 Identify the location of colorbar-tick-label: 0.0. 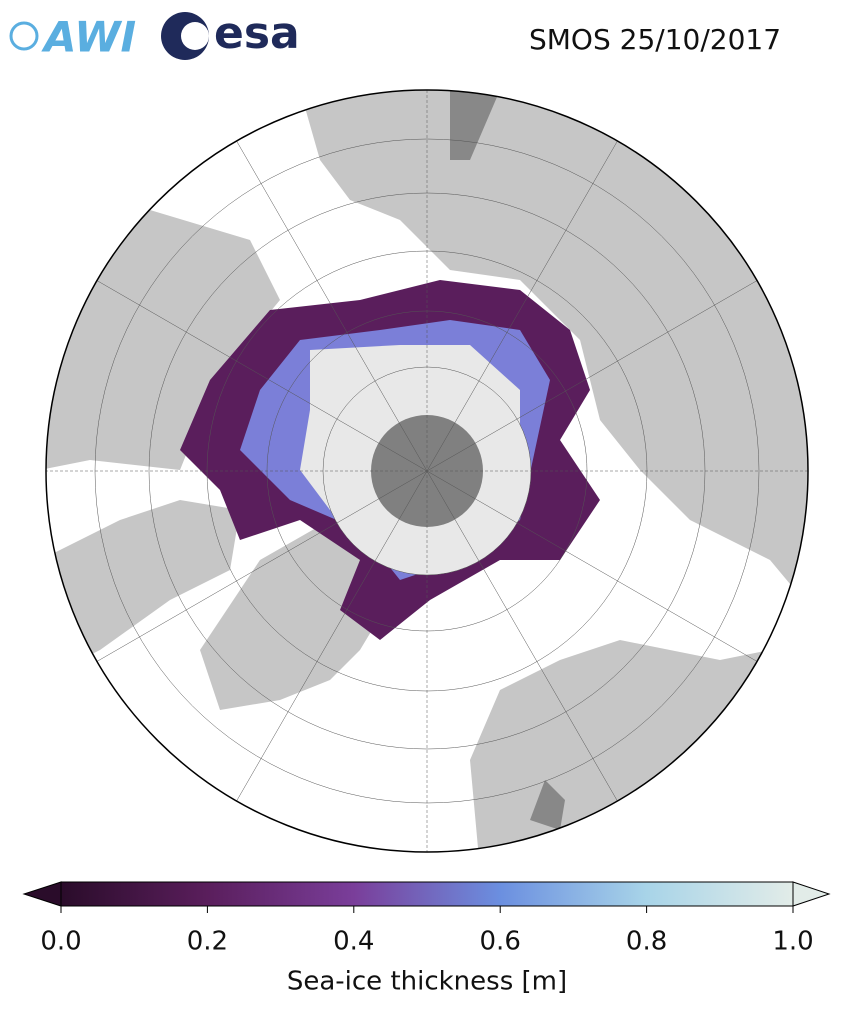
(60, 942).